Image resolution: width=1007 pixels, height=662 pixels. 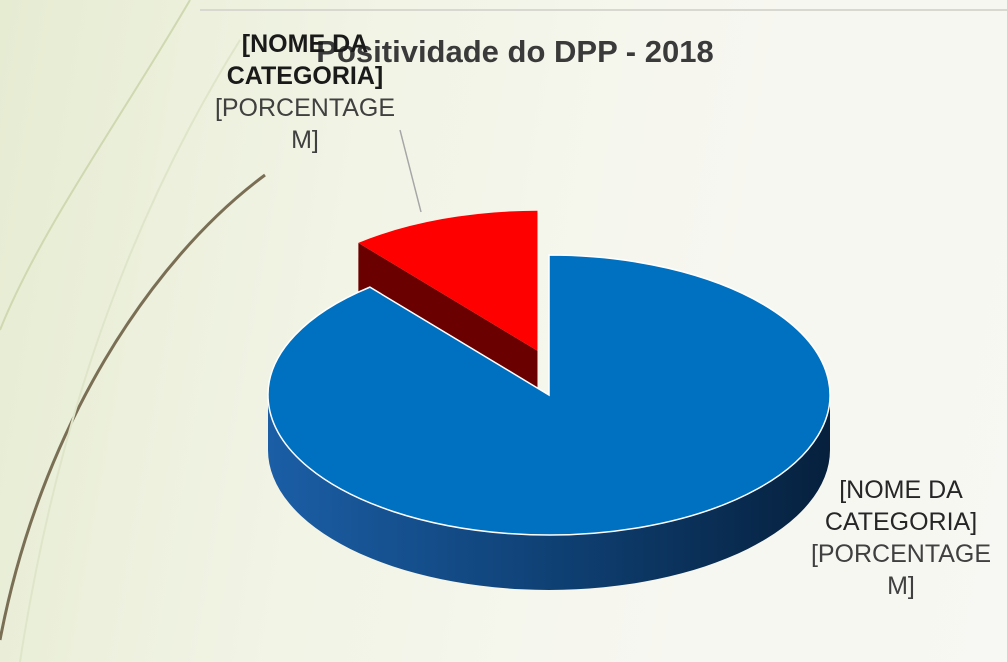 I want to click on leader-line, so click(x=410, y=171).